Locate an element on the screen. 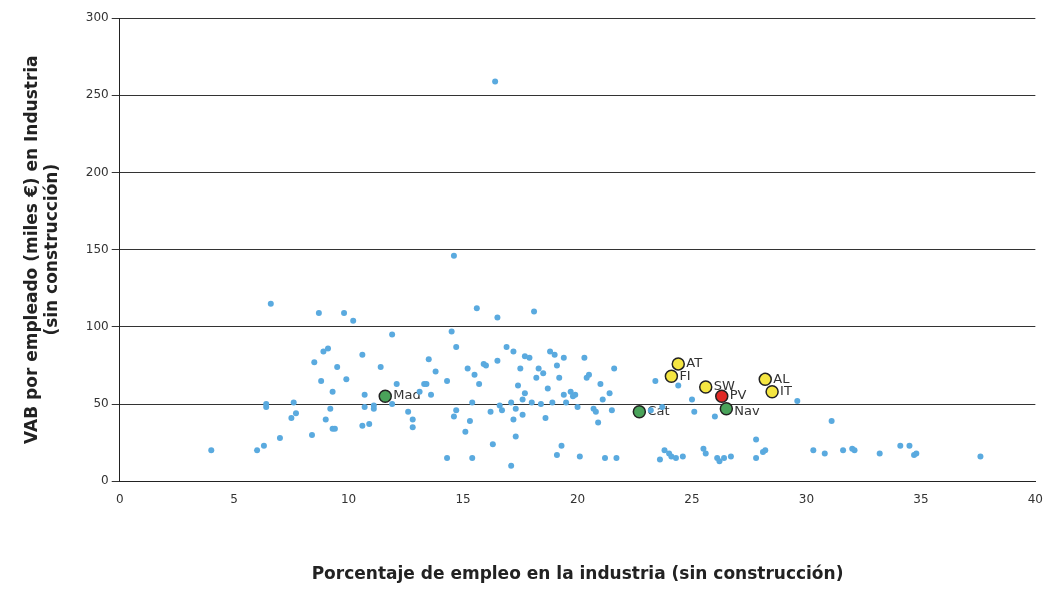  annotation: AL is located at coordinates (782, 378).